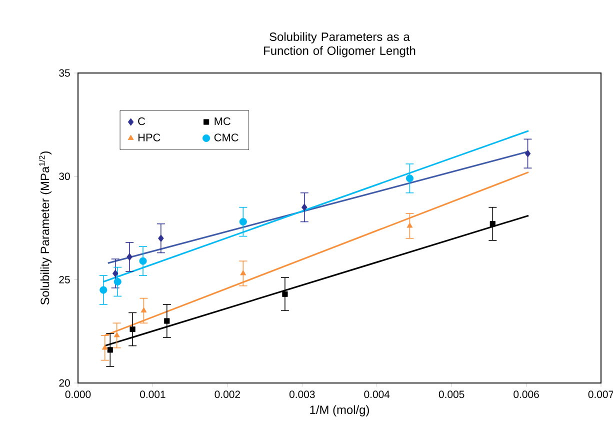 The height and width of the screenshot is (443, 613). I want to click on x-tick-label: 0.003, so click(302, 394).